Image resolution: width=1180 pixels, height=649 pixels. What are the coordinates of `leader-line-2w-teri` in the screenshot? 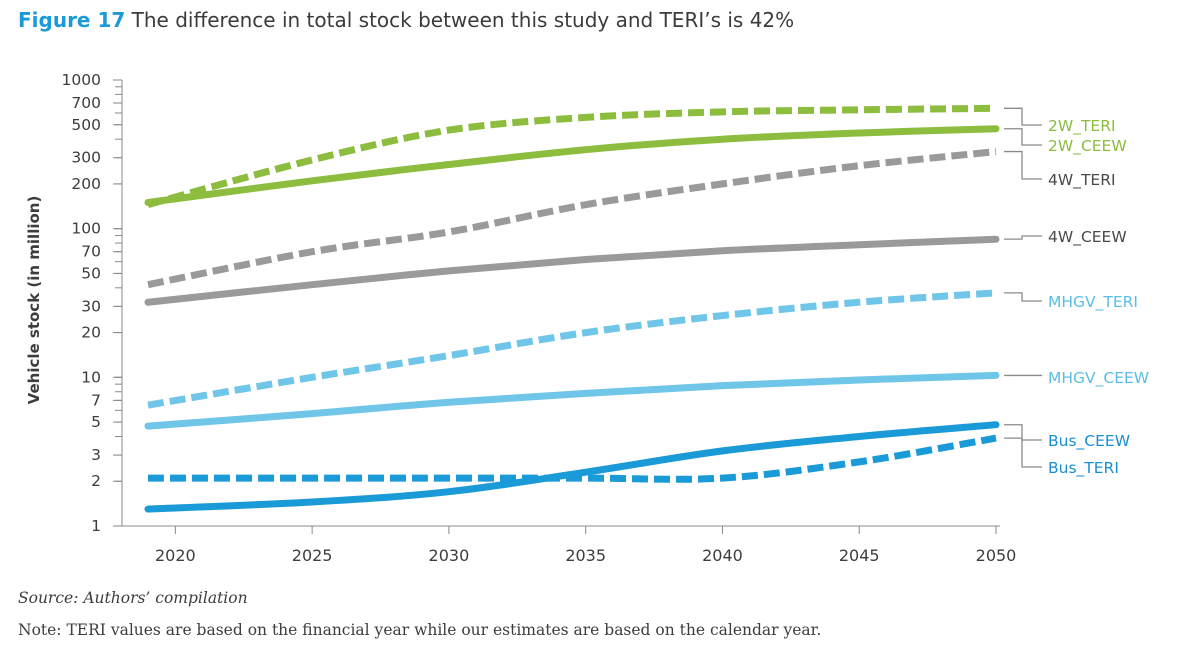 It's located at (1023, 116).